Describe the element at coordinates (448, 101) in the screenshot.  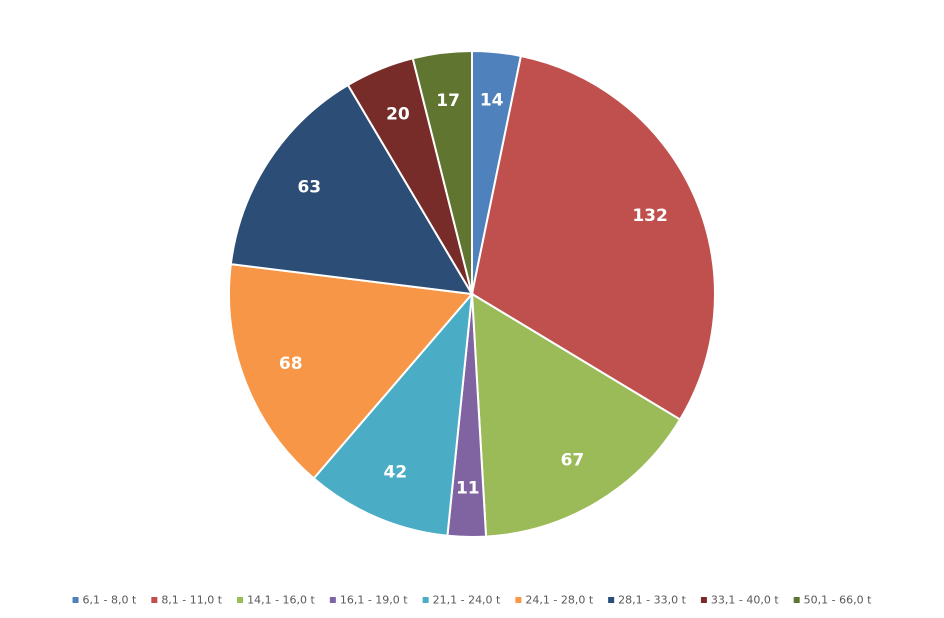
I see `data-label: 17` at that location.